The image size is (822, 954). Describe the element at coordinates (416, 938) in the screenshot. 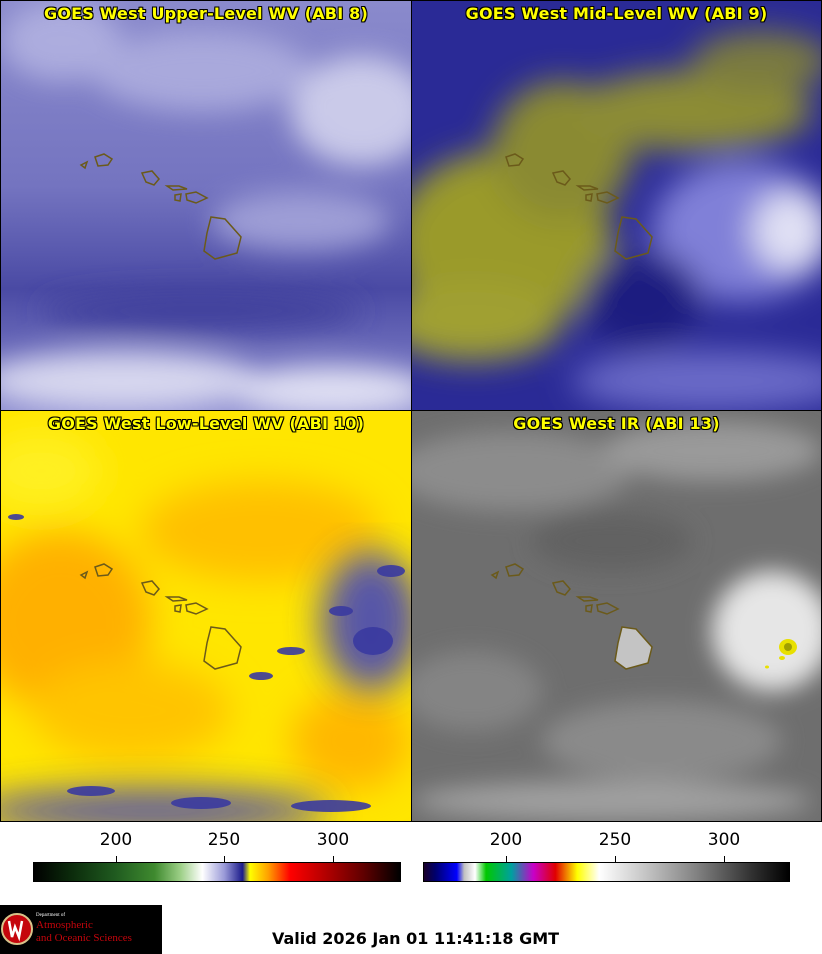

I see `valid-time: Valid 2026 Jan 01 11:41:18 GMT` at that location.